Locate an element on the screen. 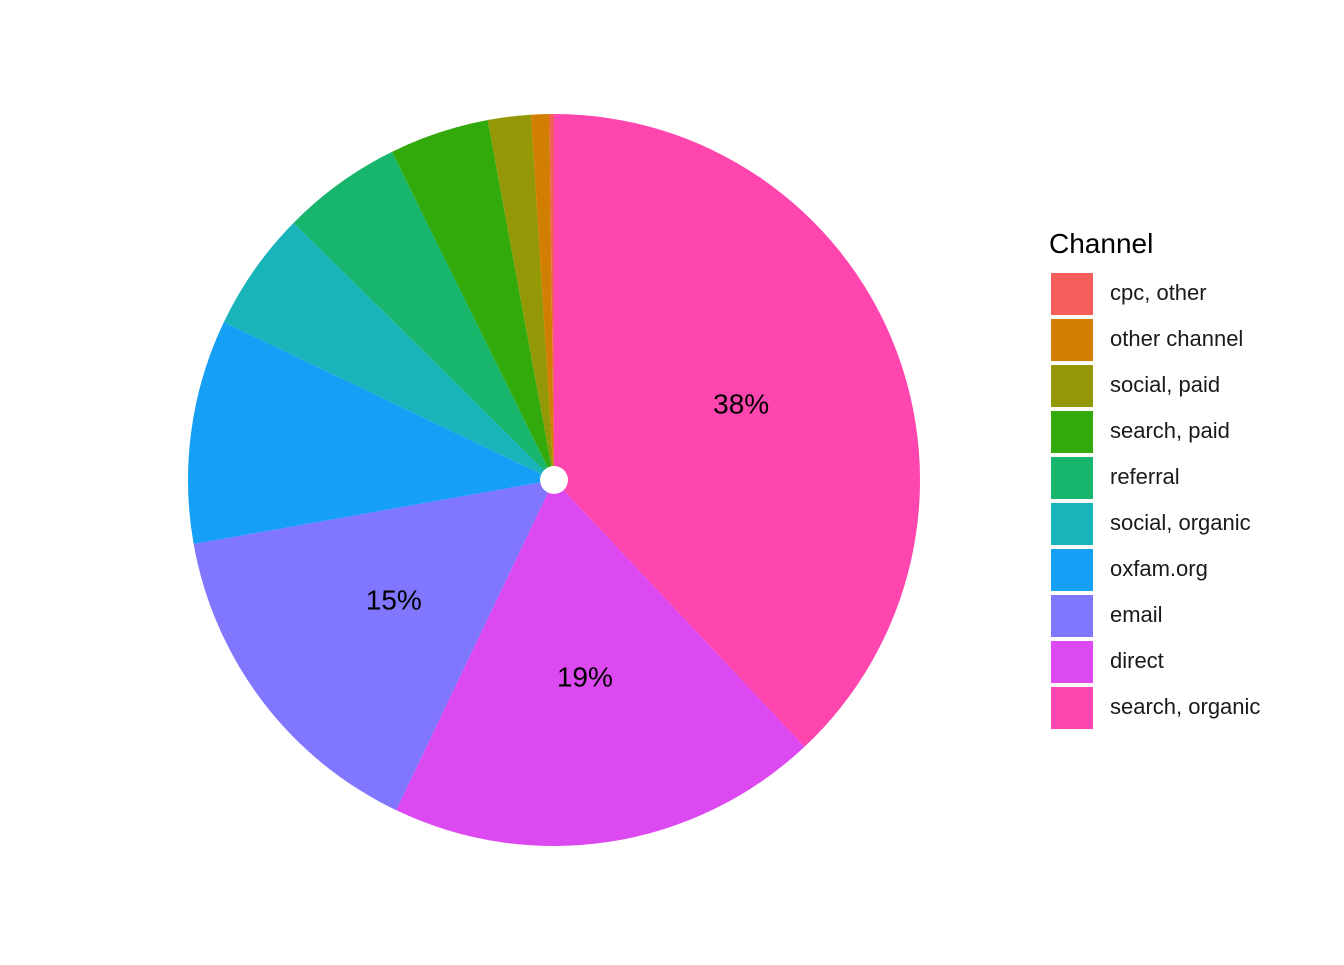 This screenshot has width=1344, height=965. legend-key-search-organic is located at coordinates (1072, 708).